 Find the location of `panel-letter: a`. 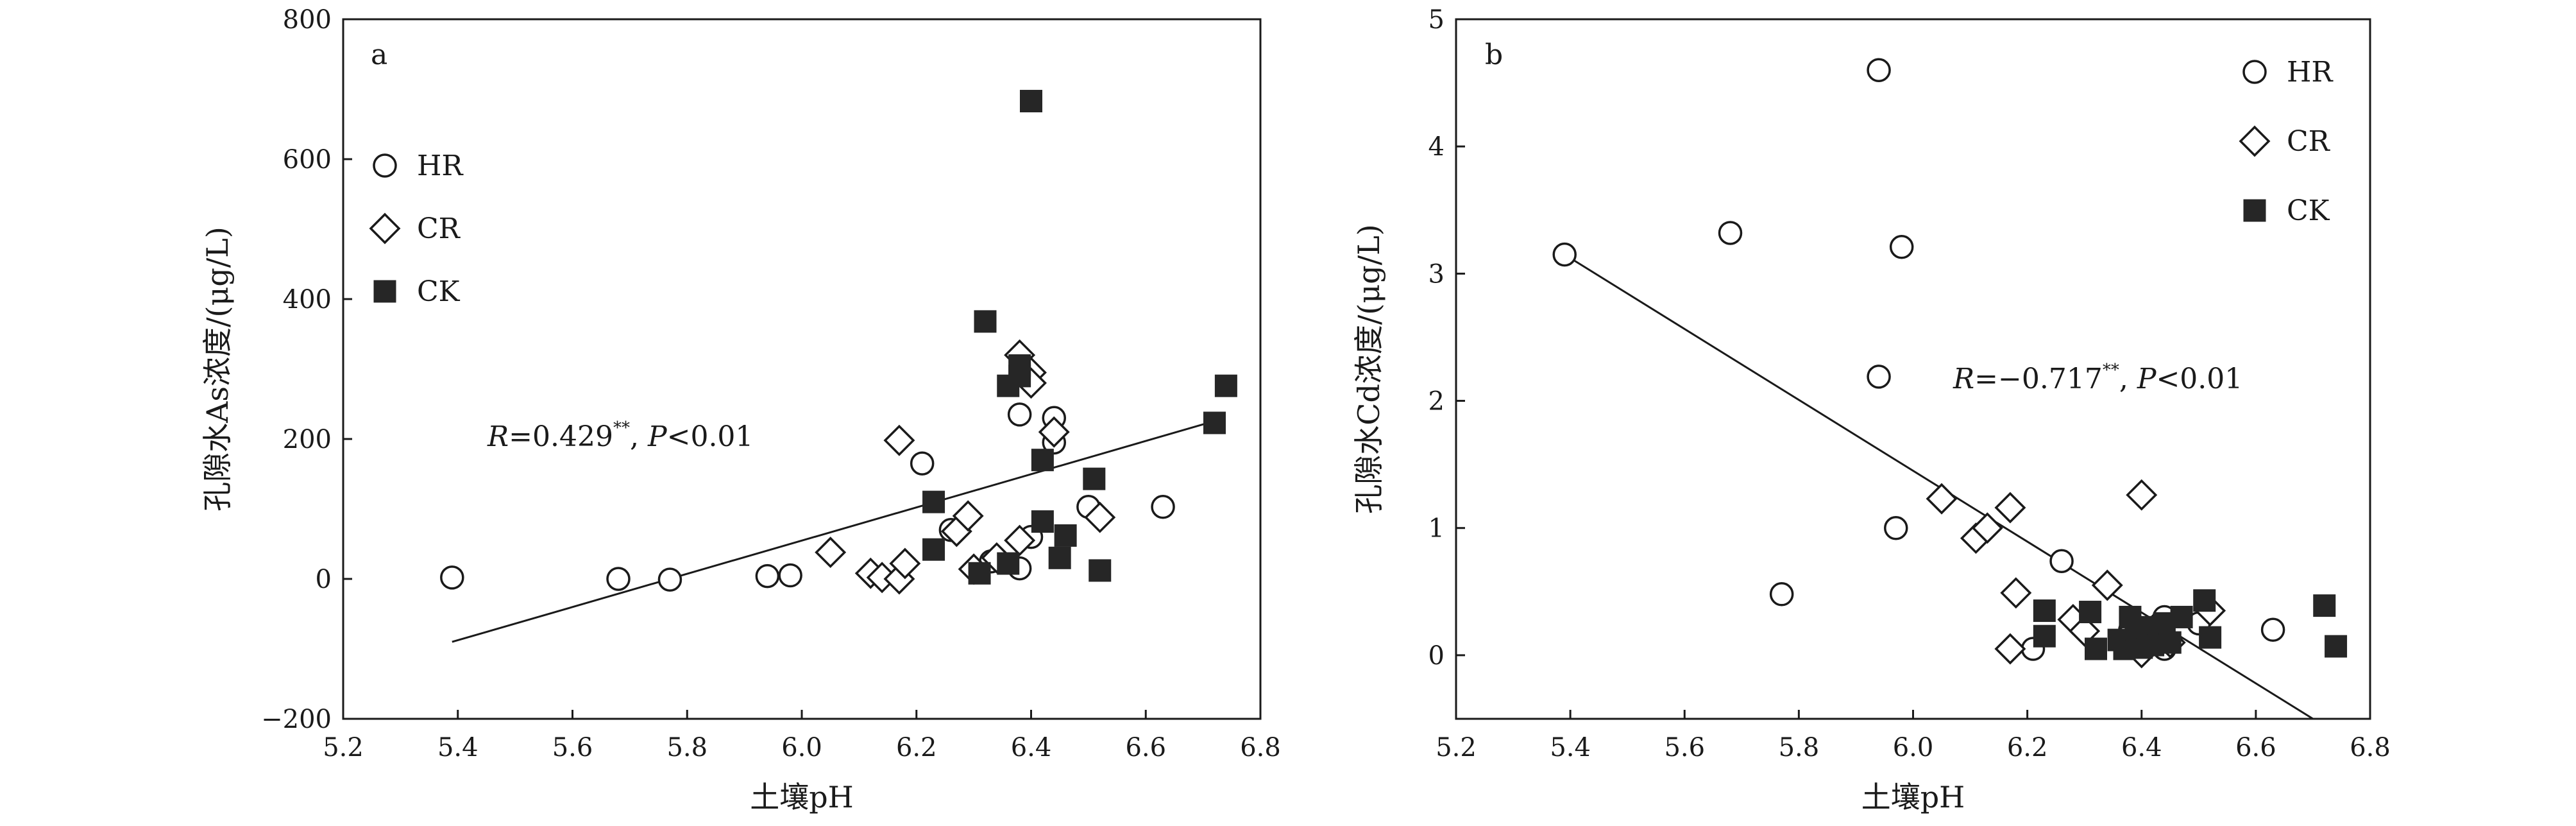

panel-letter: a is located at coordinates (379, 55).